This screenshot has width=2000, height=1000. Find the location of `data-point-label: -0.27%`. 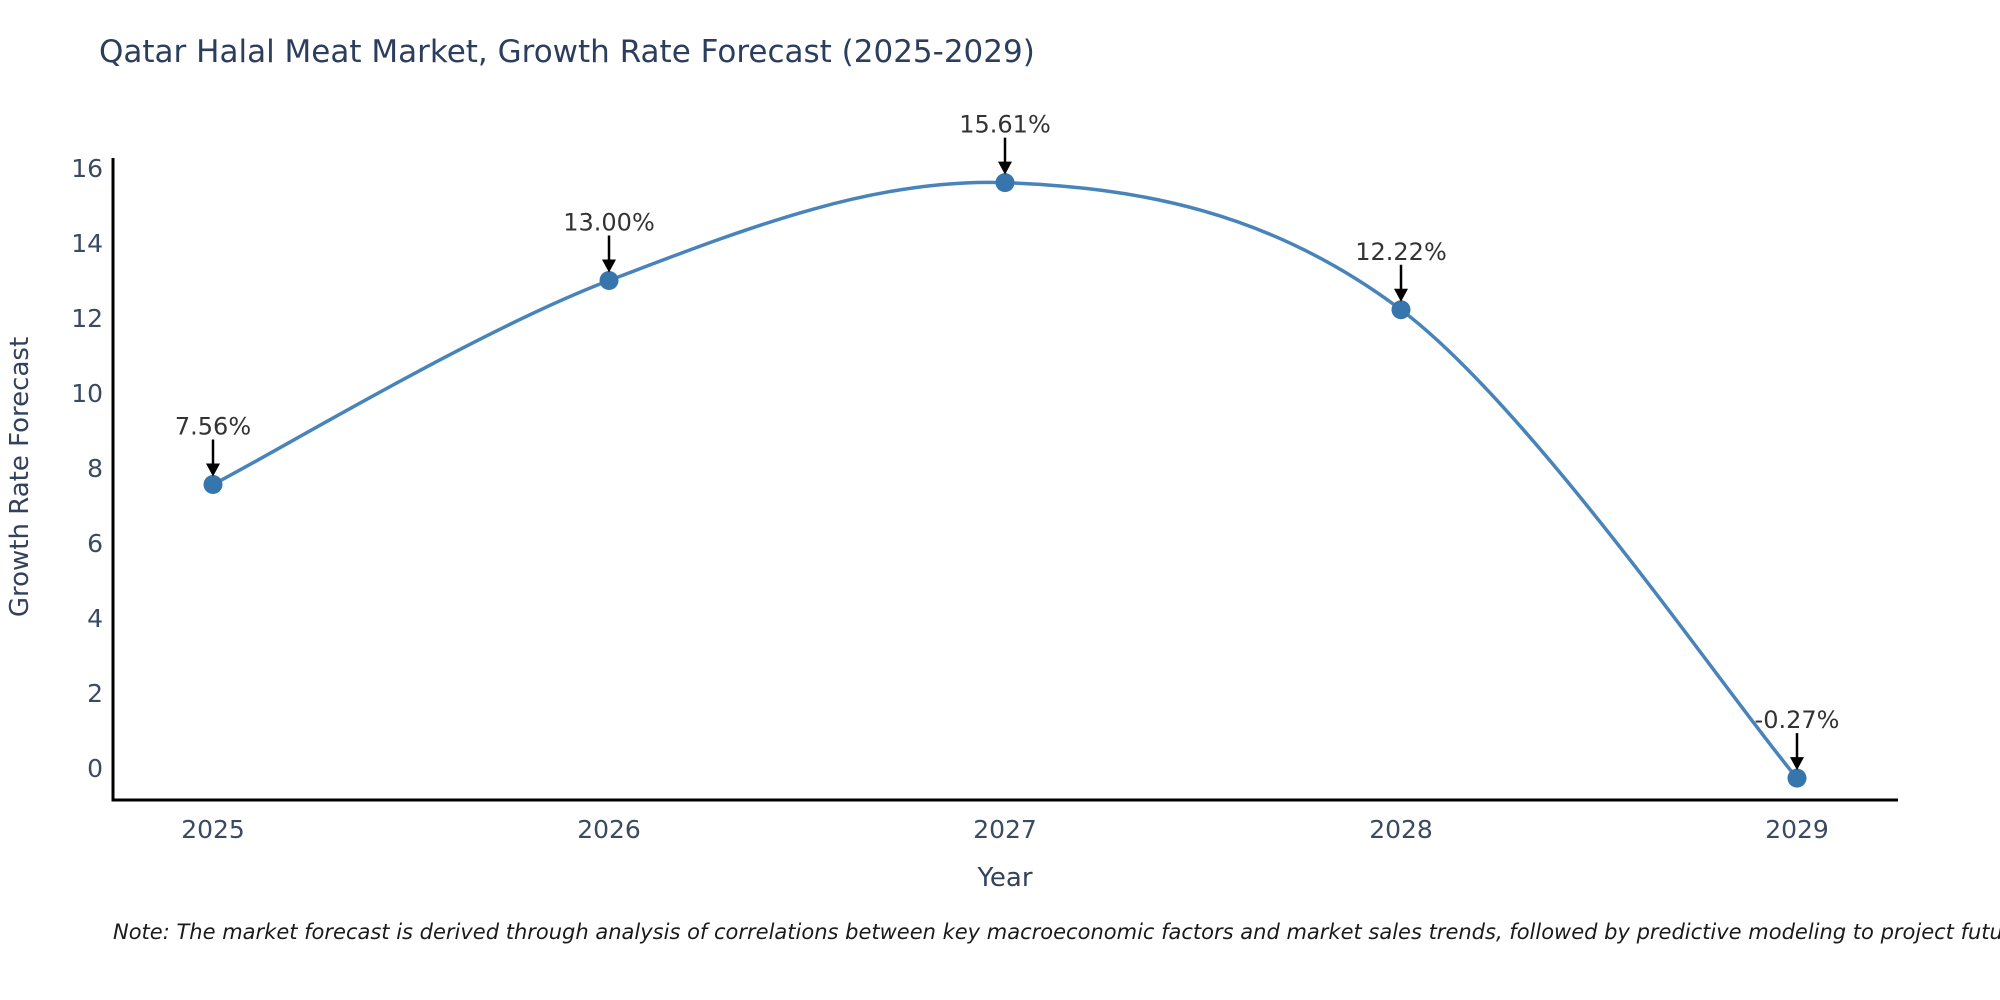

data-point-label: -0.27% is located at coordinates (1797, 720).